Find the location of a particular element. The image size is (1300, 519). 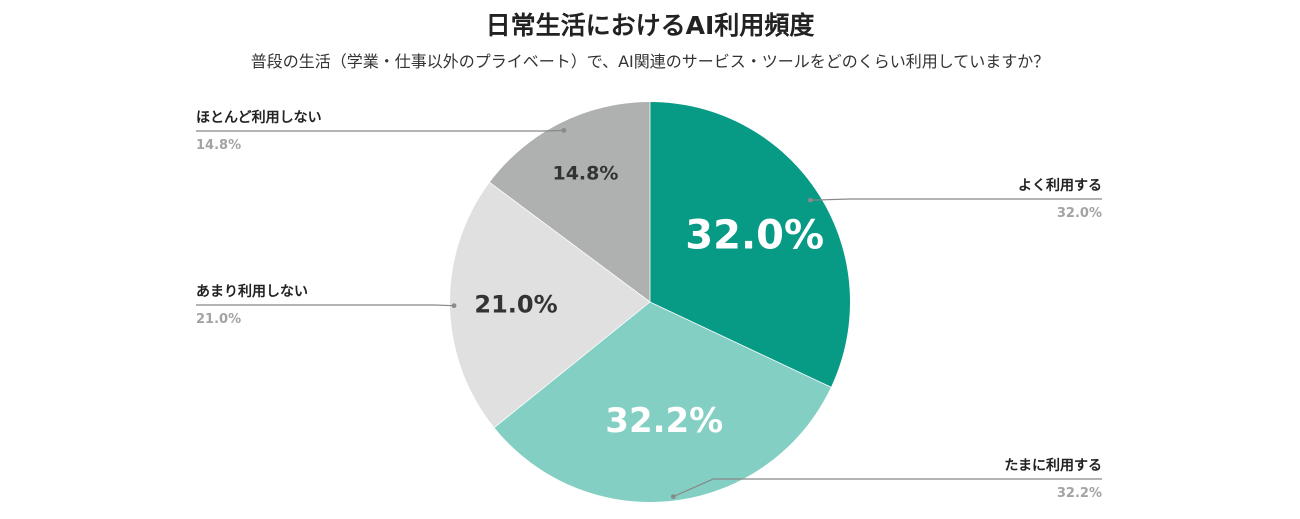

legend-value: 14.8% is located at coordinates (218, 145).